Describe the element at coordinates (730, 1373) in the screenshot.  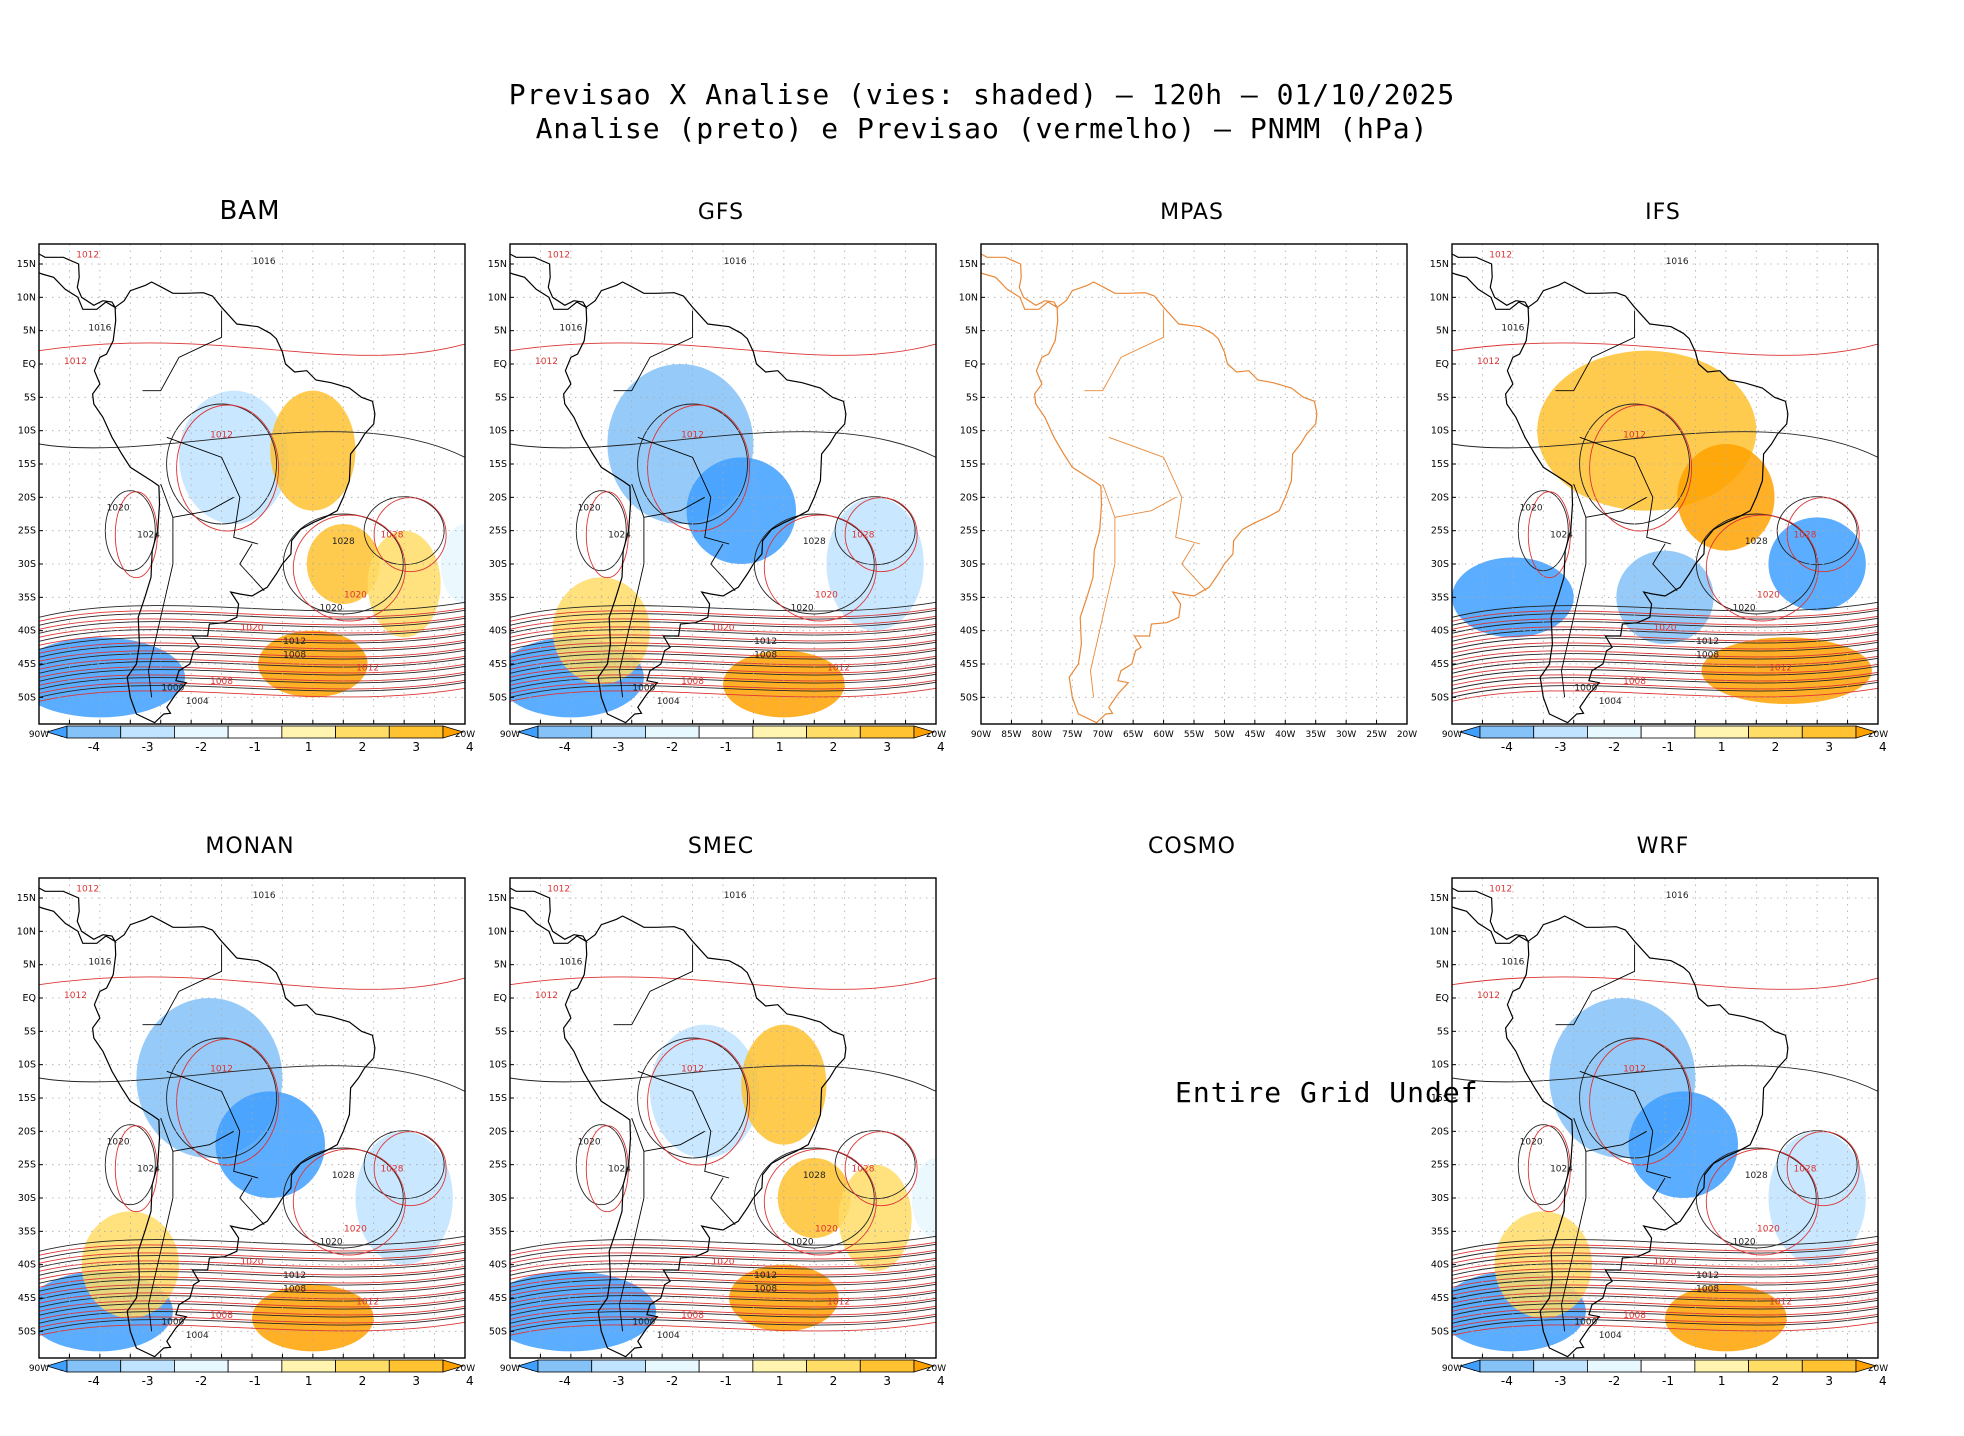
I see `colorbar: -4 -3 -2 -1 1 2 3 4` at that location.